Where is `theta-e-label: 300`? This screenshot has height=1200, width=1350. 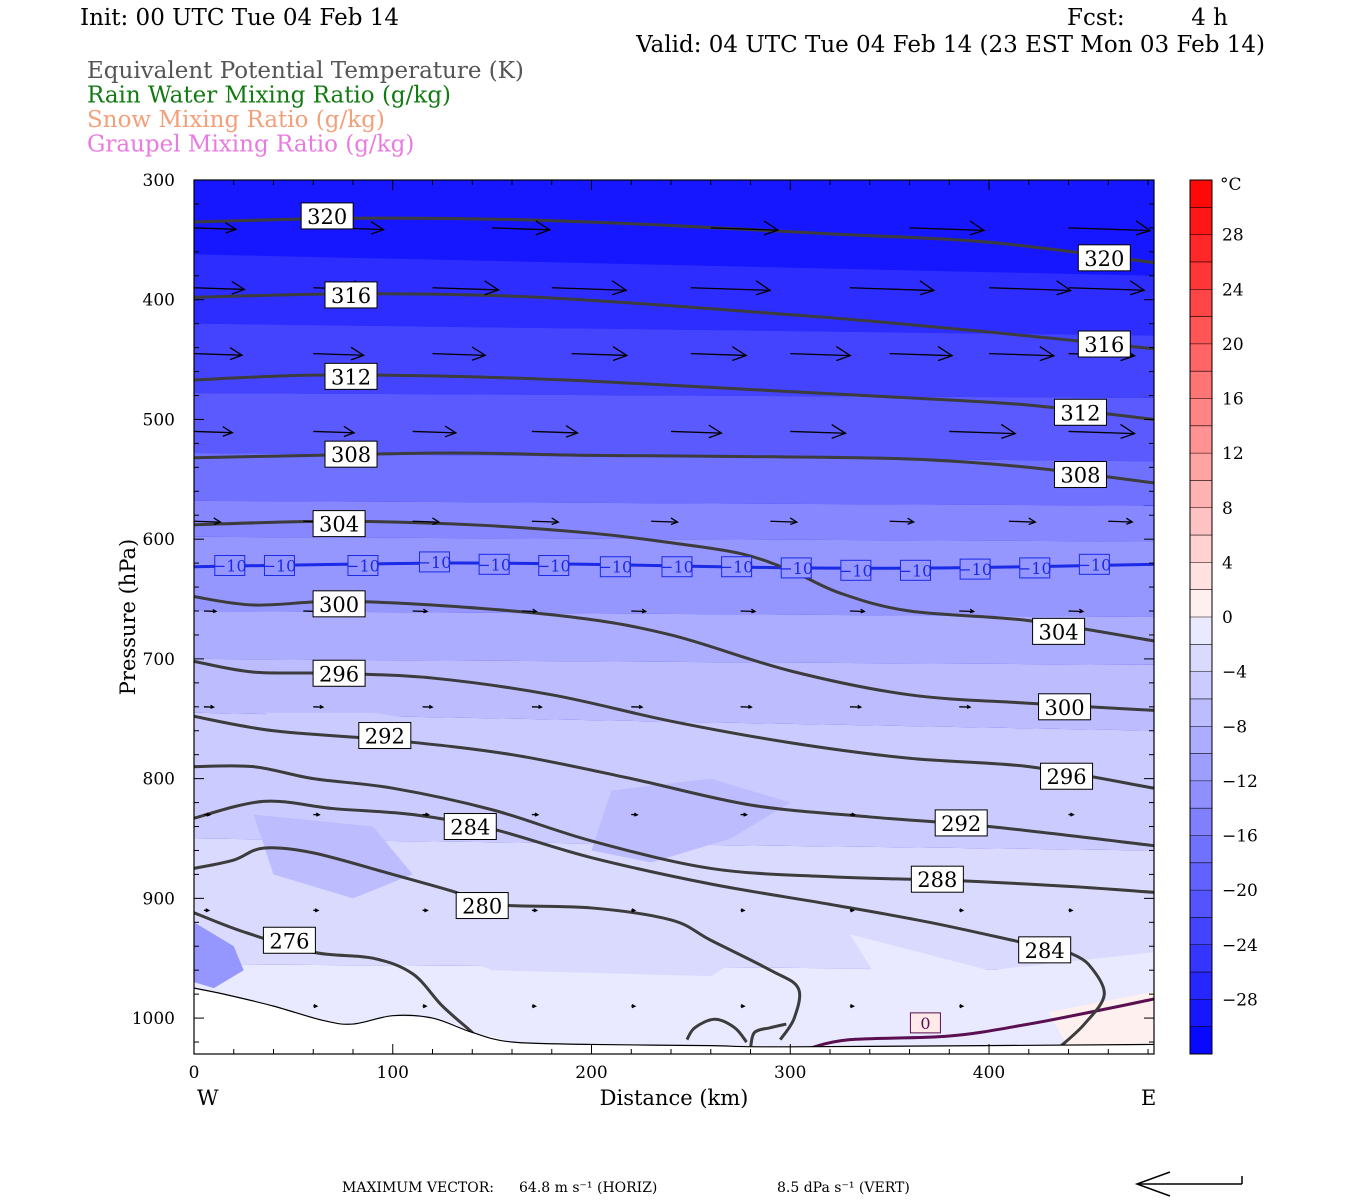
theta-e-label: 300 is located at coordinates (339, 604).